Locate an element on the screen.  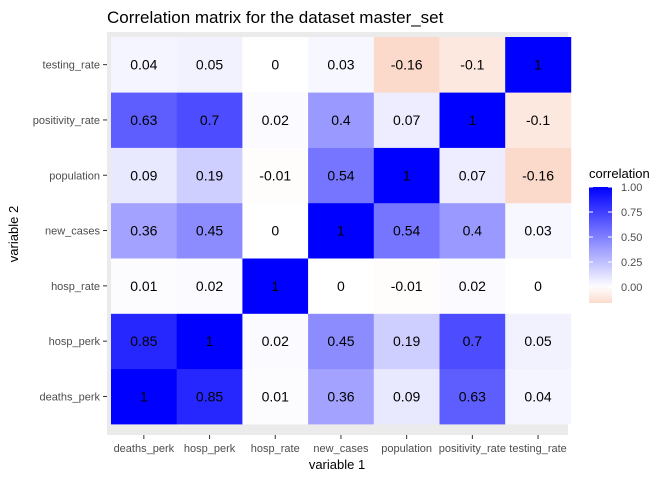
legend-tick-label: 0.50 is located at coordinates (631, 238).